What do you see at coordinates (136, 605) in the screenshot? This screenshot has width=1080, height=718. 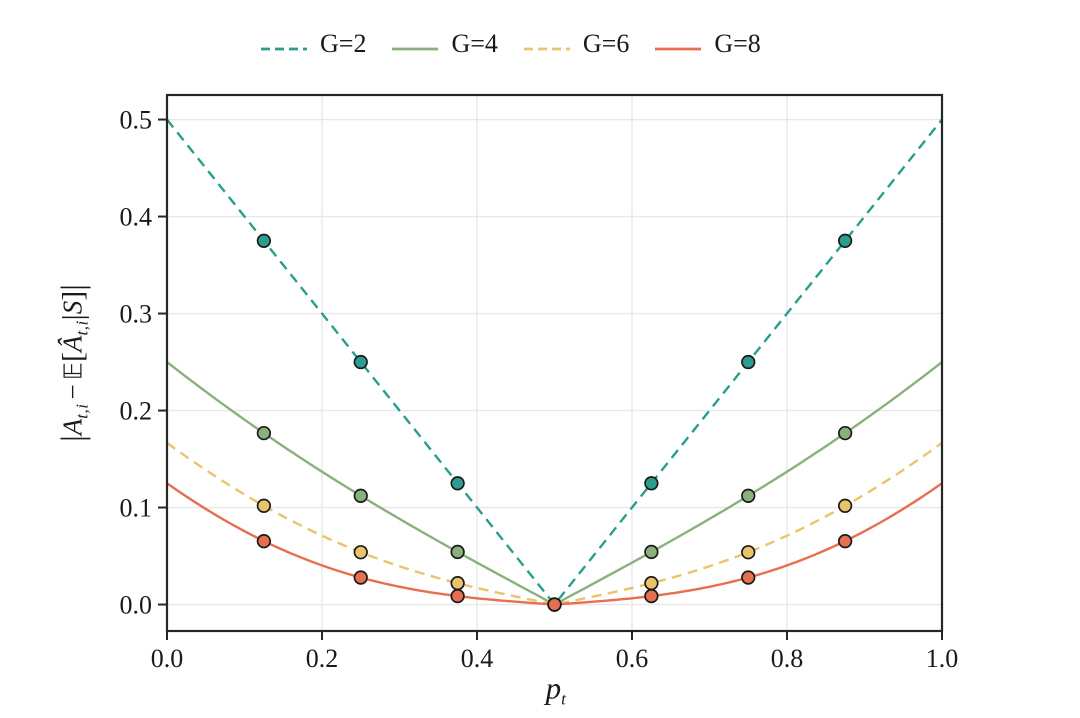 I see `y-tick-label: 0.0` at bounding box center [136, 605].